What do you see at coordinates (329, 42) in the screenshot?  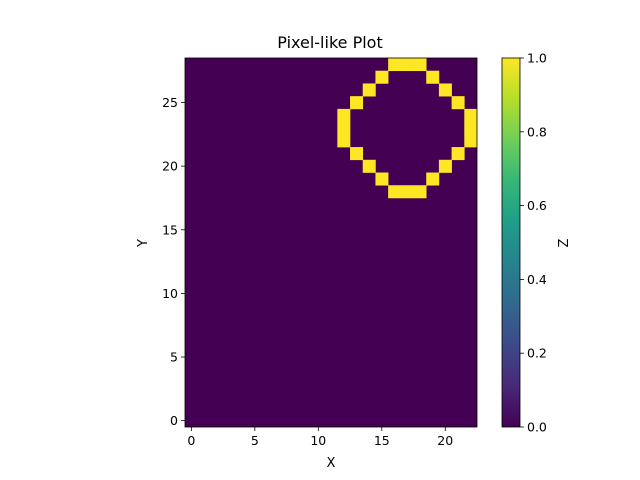 I see `chart-title: Pixel-like Plot` at bounding box center [329, 42].